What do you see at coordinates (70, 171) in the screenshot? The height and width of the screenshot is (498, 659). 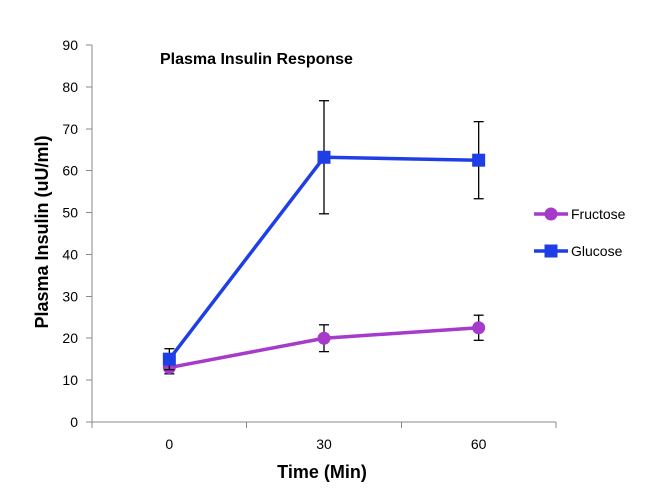 I see `y-tick-label: 60` at bounding box center [70, 171].